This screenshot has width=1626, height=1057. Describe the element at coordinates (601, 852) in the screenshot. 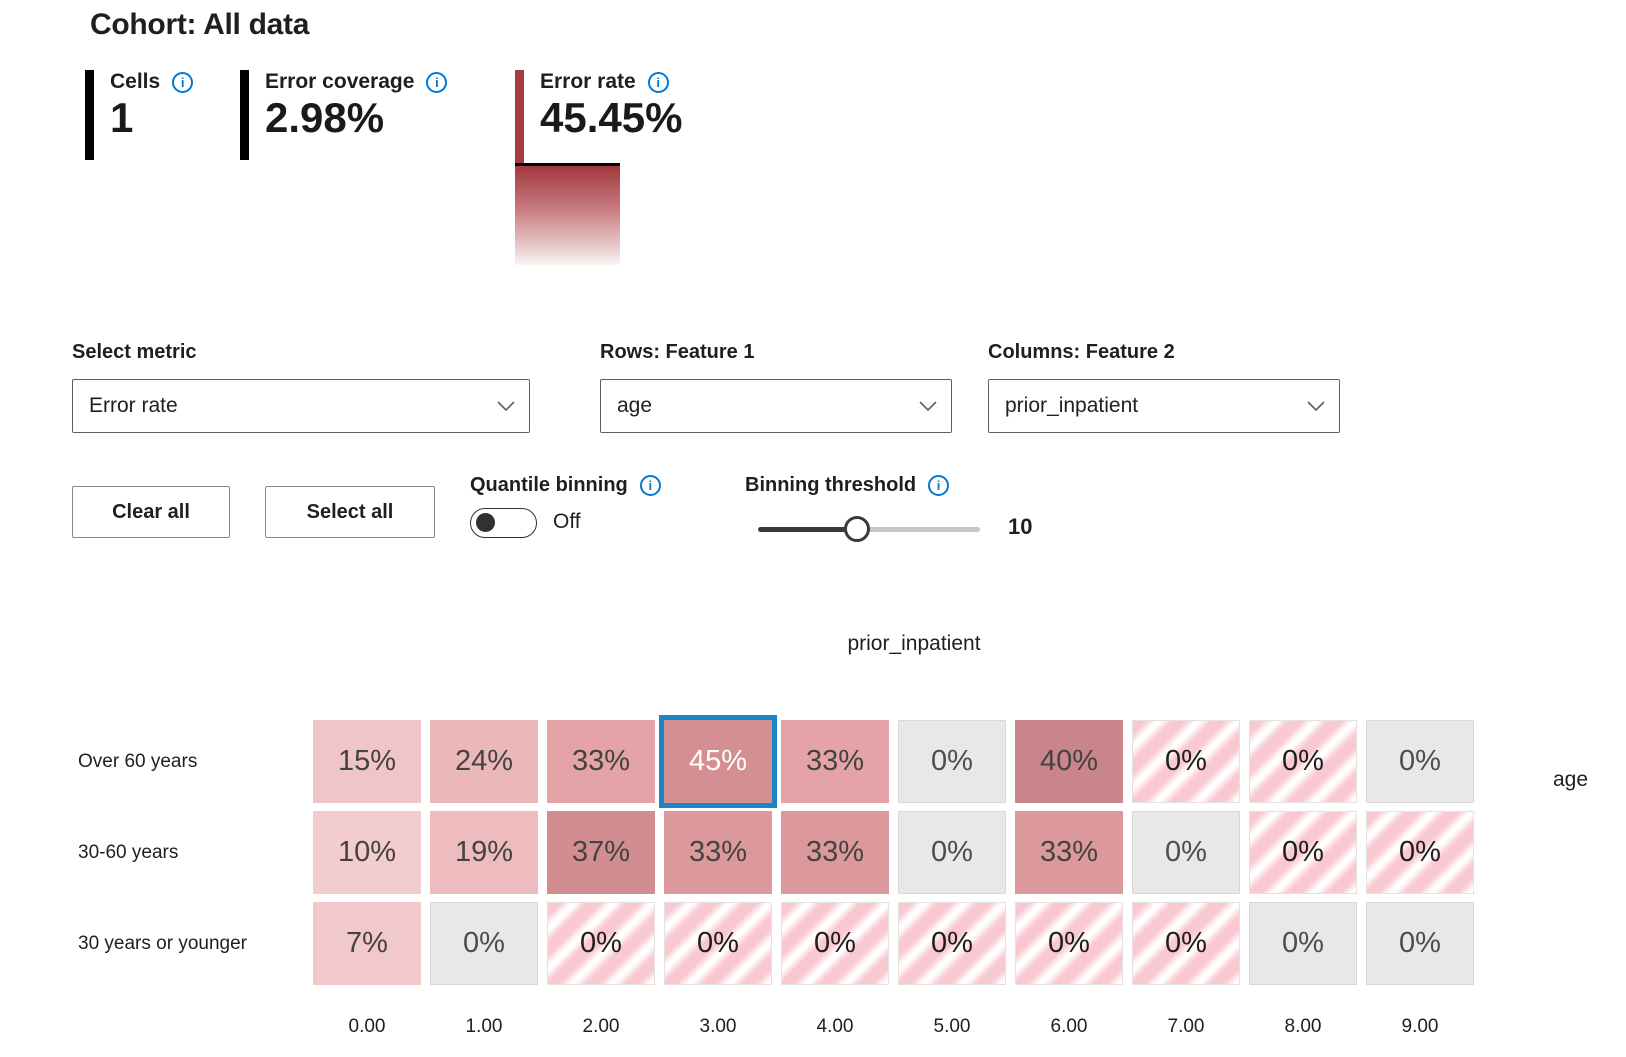

I see `heatmap-cell: 37%` at that location.